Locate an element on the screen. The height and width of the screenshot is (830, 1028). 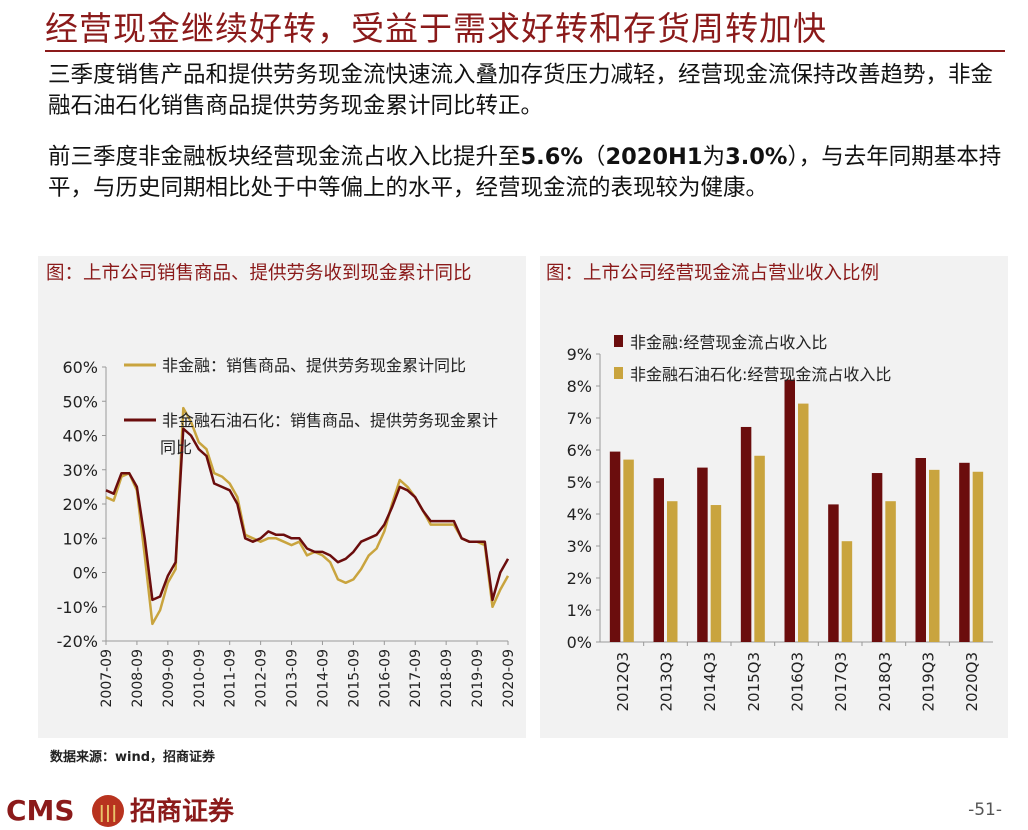
bar-x-tick-label: 2019Q3 is located at coordinates (929, 682).